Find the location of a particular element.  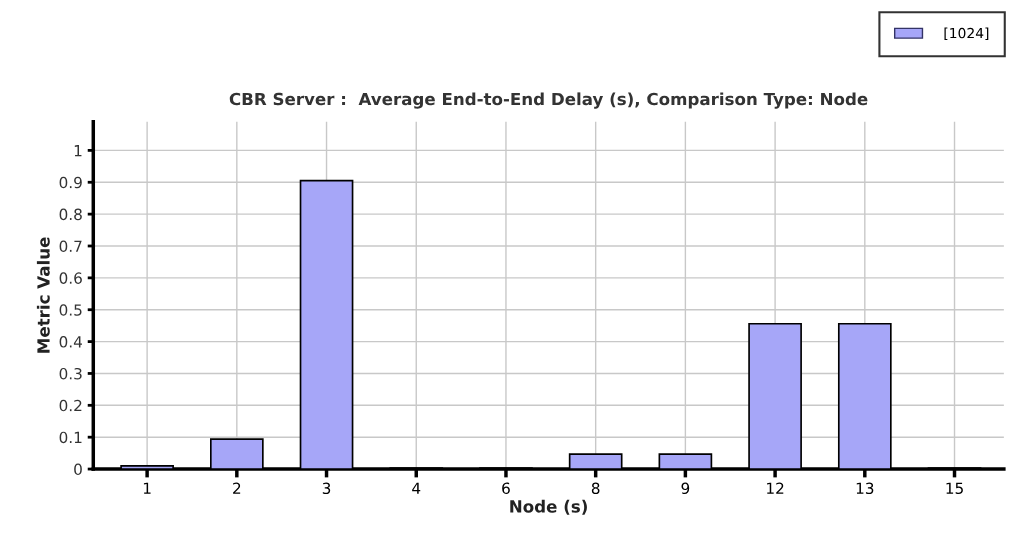

x-tick-label: 1 is located at coordinates (147, 488).